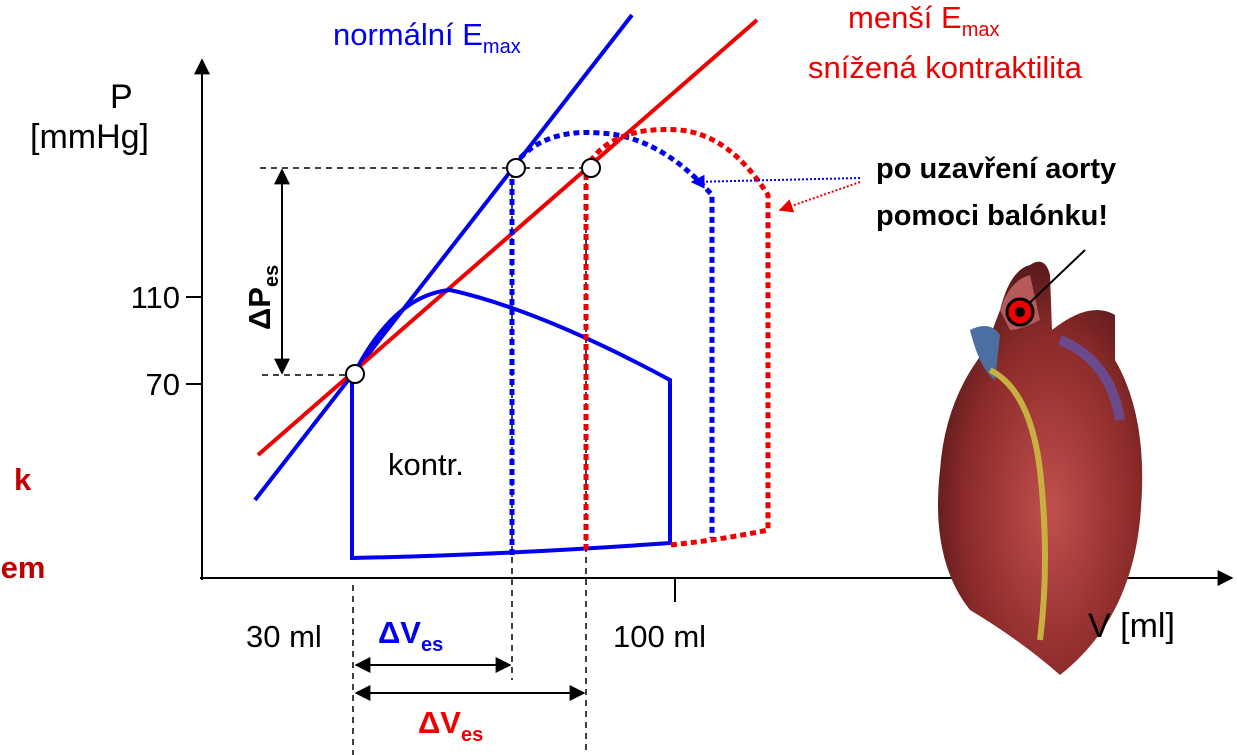 The image size is (1237, 755). I want to click on x-tick-label: 100 ml, so click(659, 636).